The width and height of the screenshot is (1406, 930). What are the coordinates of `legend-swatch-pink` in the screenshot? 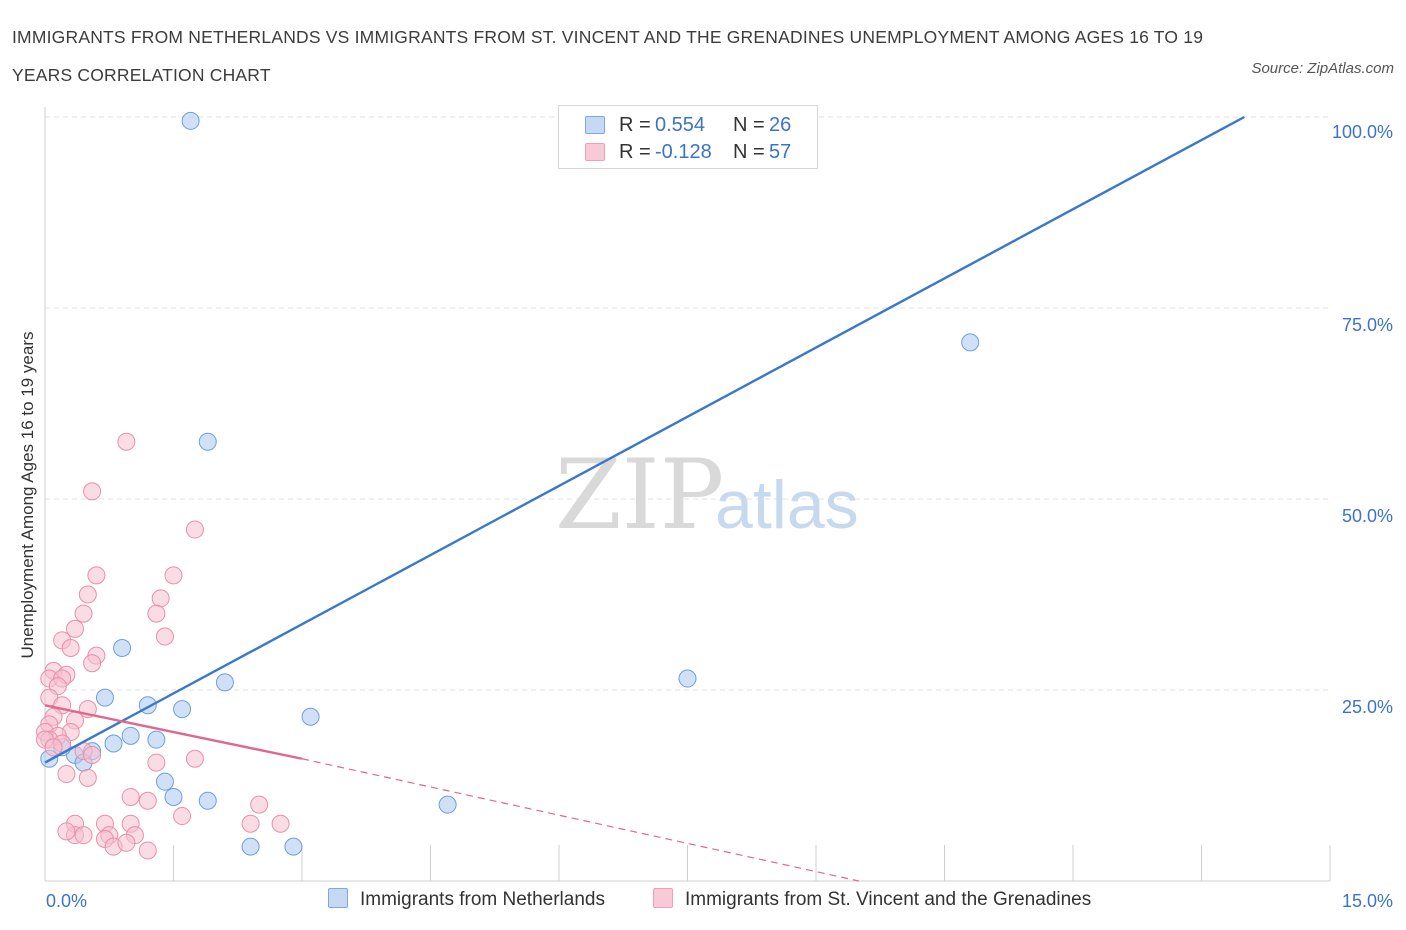 It's located at (595, 152).